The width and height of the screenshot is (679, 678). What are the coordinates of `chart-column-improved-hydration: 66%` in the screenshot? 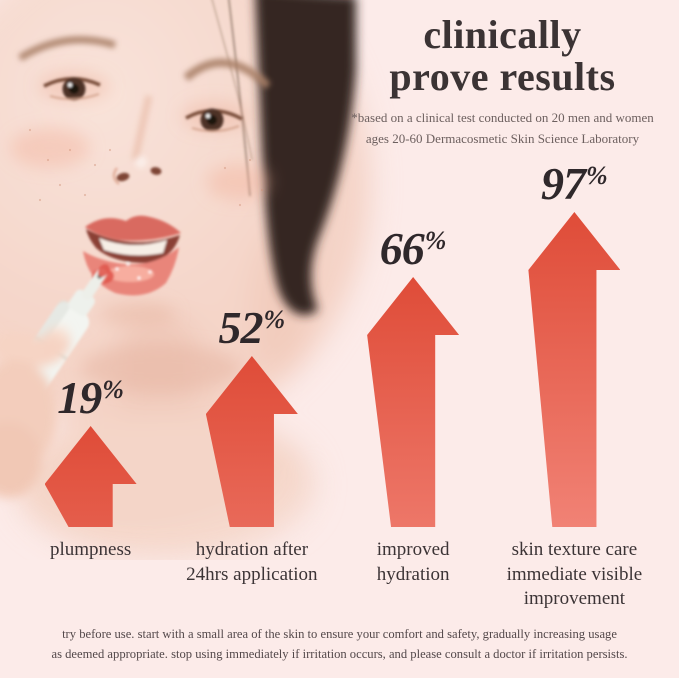 It's located at (413, 376).